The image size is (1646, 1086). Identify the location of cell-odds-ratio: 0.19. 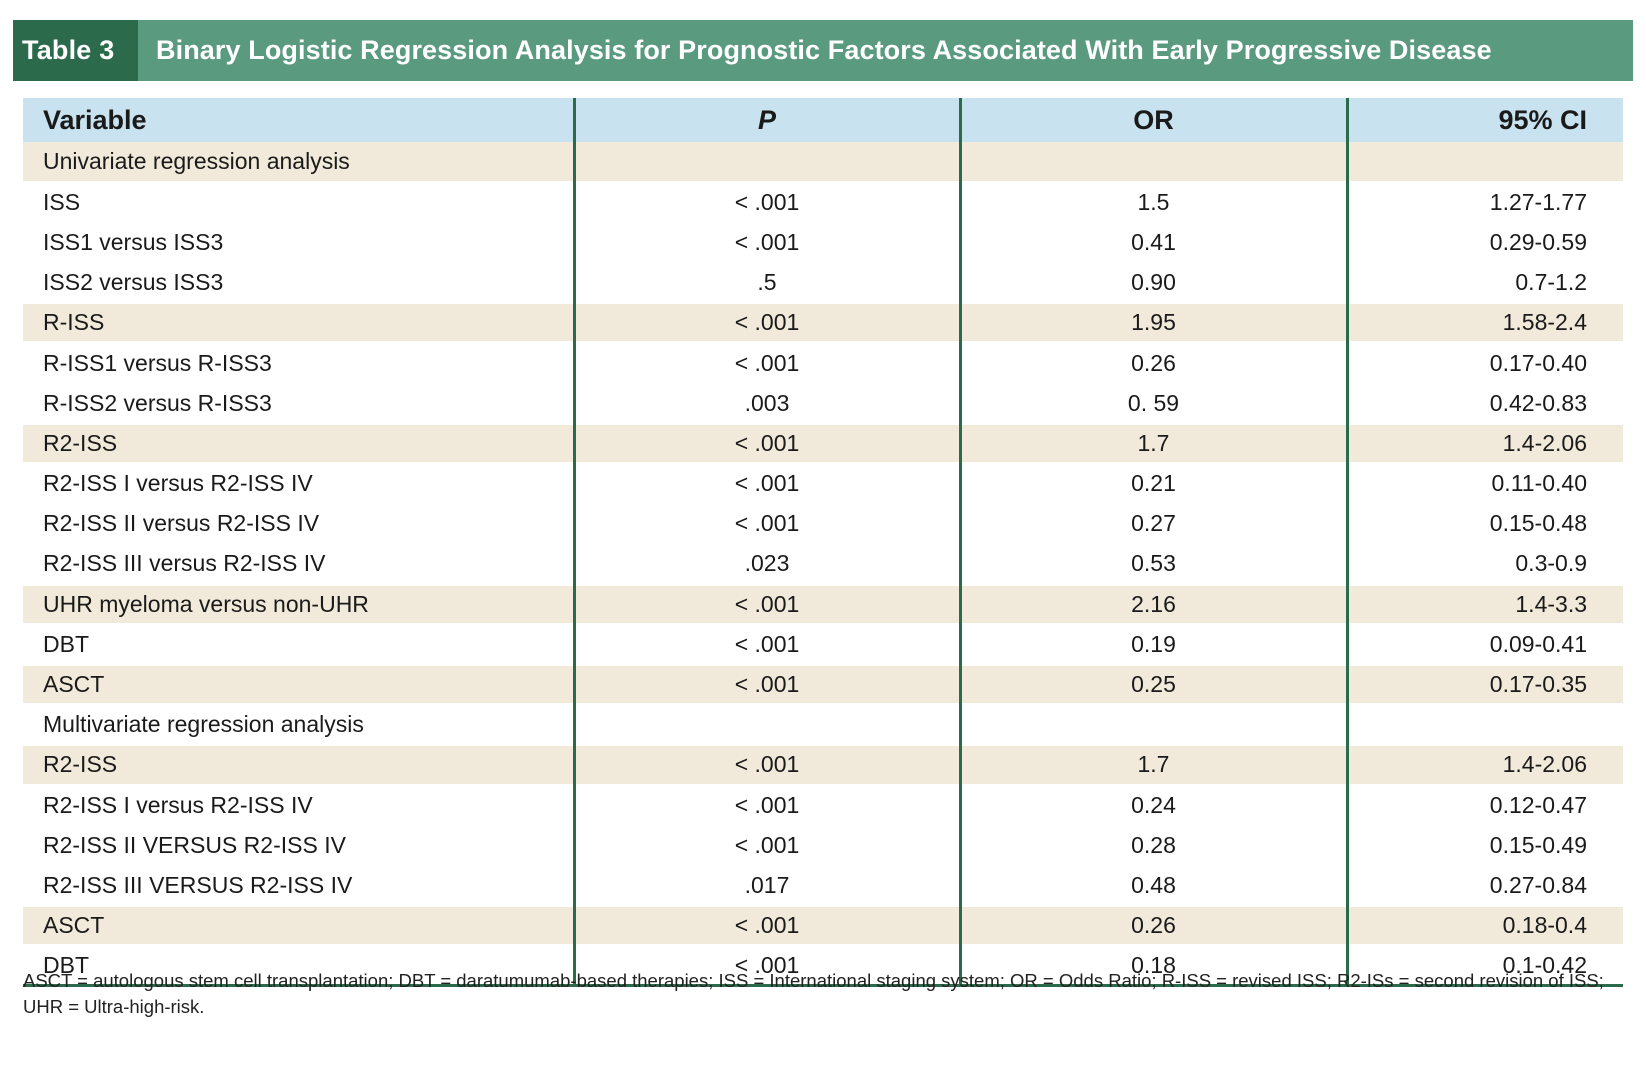
(1154, 644).